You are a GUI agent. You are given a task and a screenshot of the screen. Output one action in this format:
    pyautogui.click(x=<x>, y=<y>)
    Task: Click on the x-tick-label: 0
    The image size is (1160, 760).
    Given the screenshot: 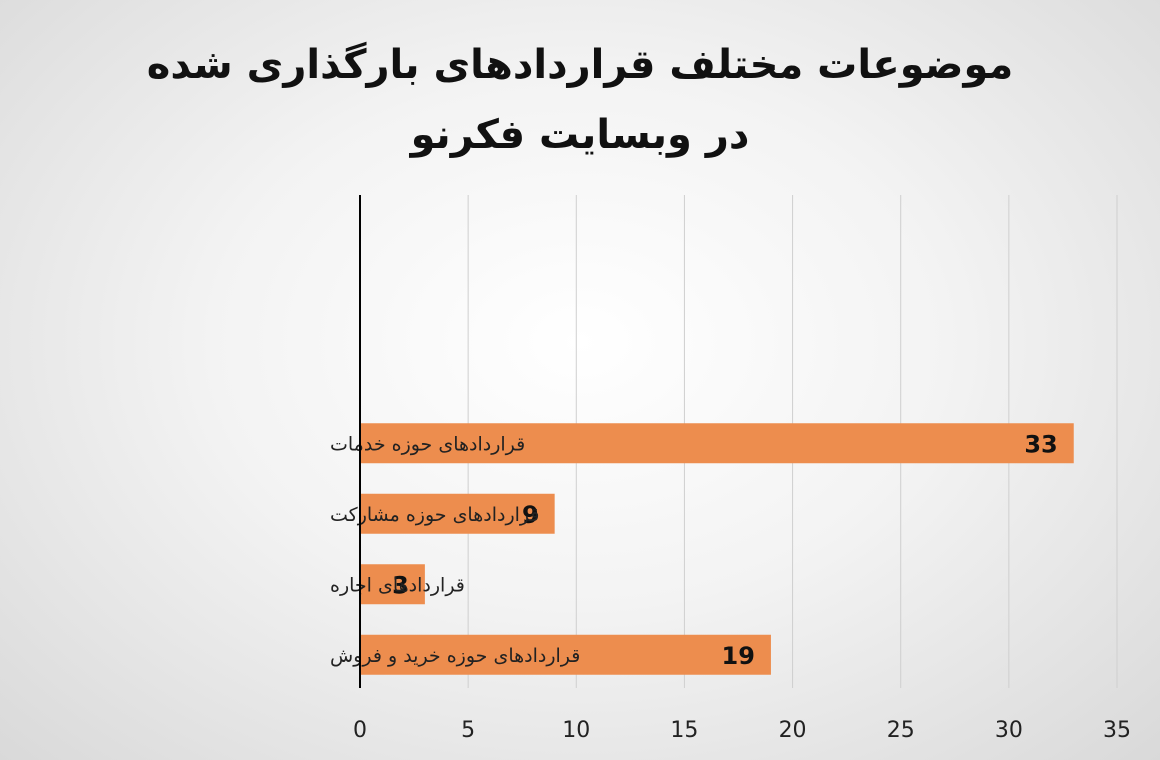 What is the action you would take?
    pyautogui.click(x=360, y=730)
    